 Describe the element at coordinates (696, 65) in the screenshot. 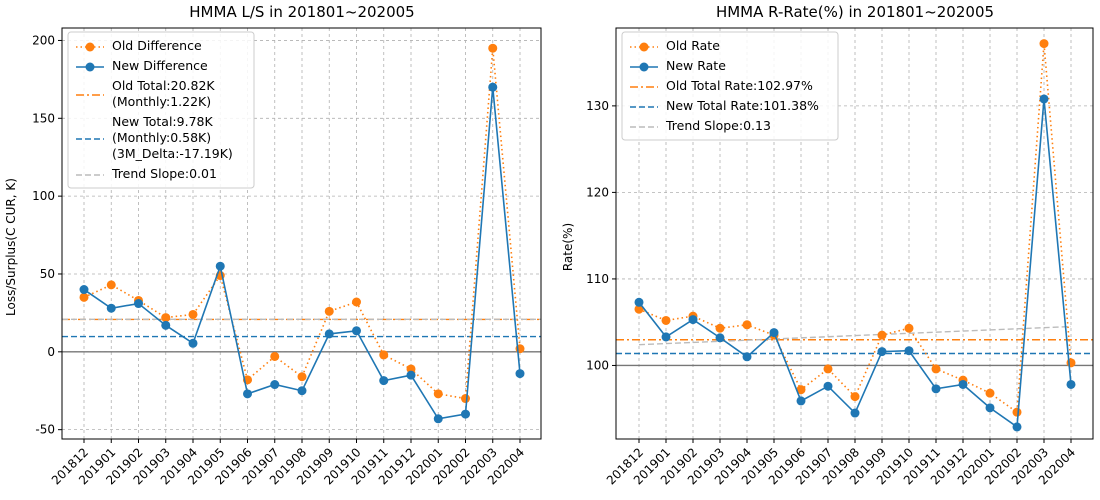

I see `right-legend-label: New Rate` at that location.